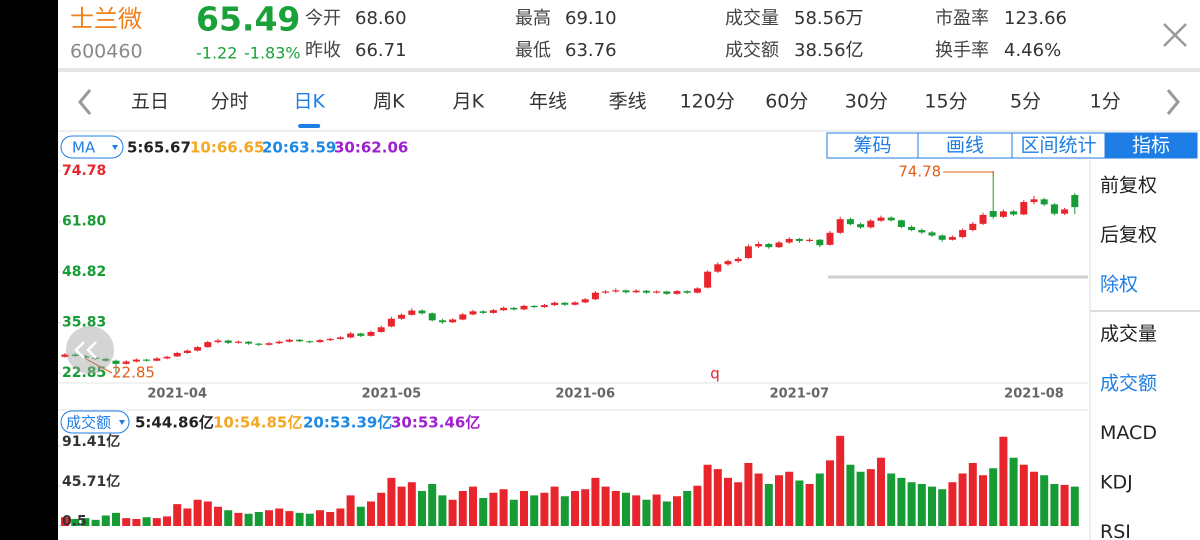 The height and width of the screenshot is (540, 1200). I want to click on tab: 30分, so click(866, 102).